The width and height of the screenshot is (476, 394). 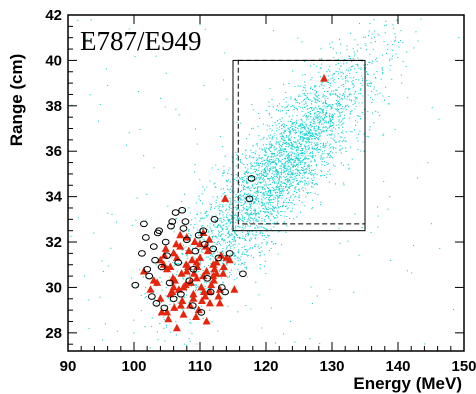 I want to click on x-tick-label: 100, so click(x=133, y=366).